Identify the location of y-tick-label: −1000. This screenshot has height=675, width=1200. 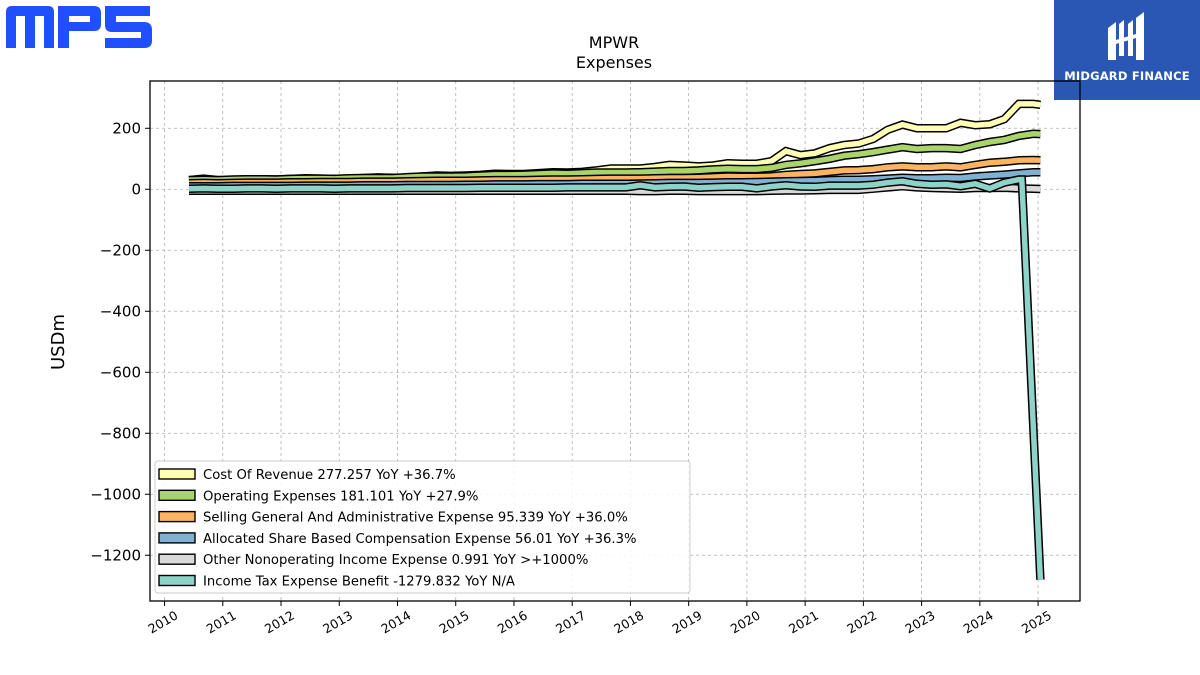
(115, 494).